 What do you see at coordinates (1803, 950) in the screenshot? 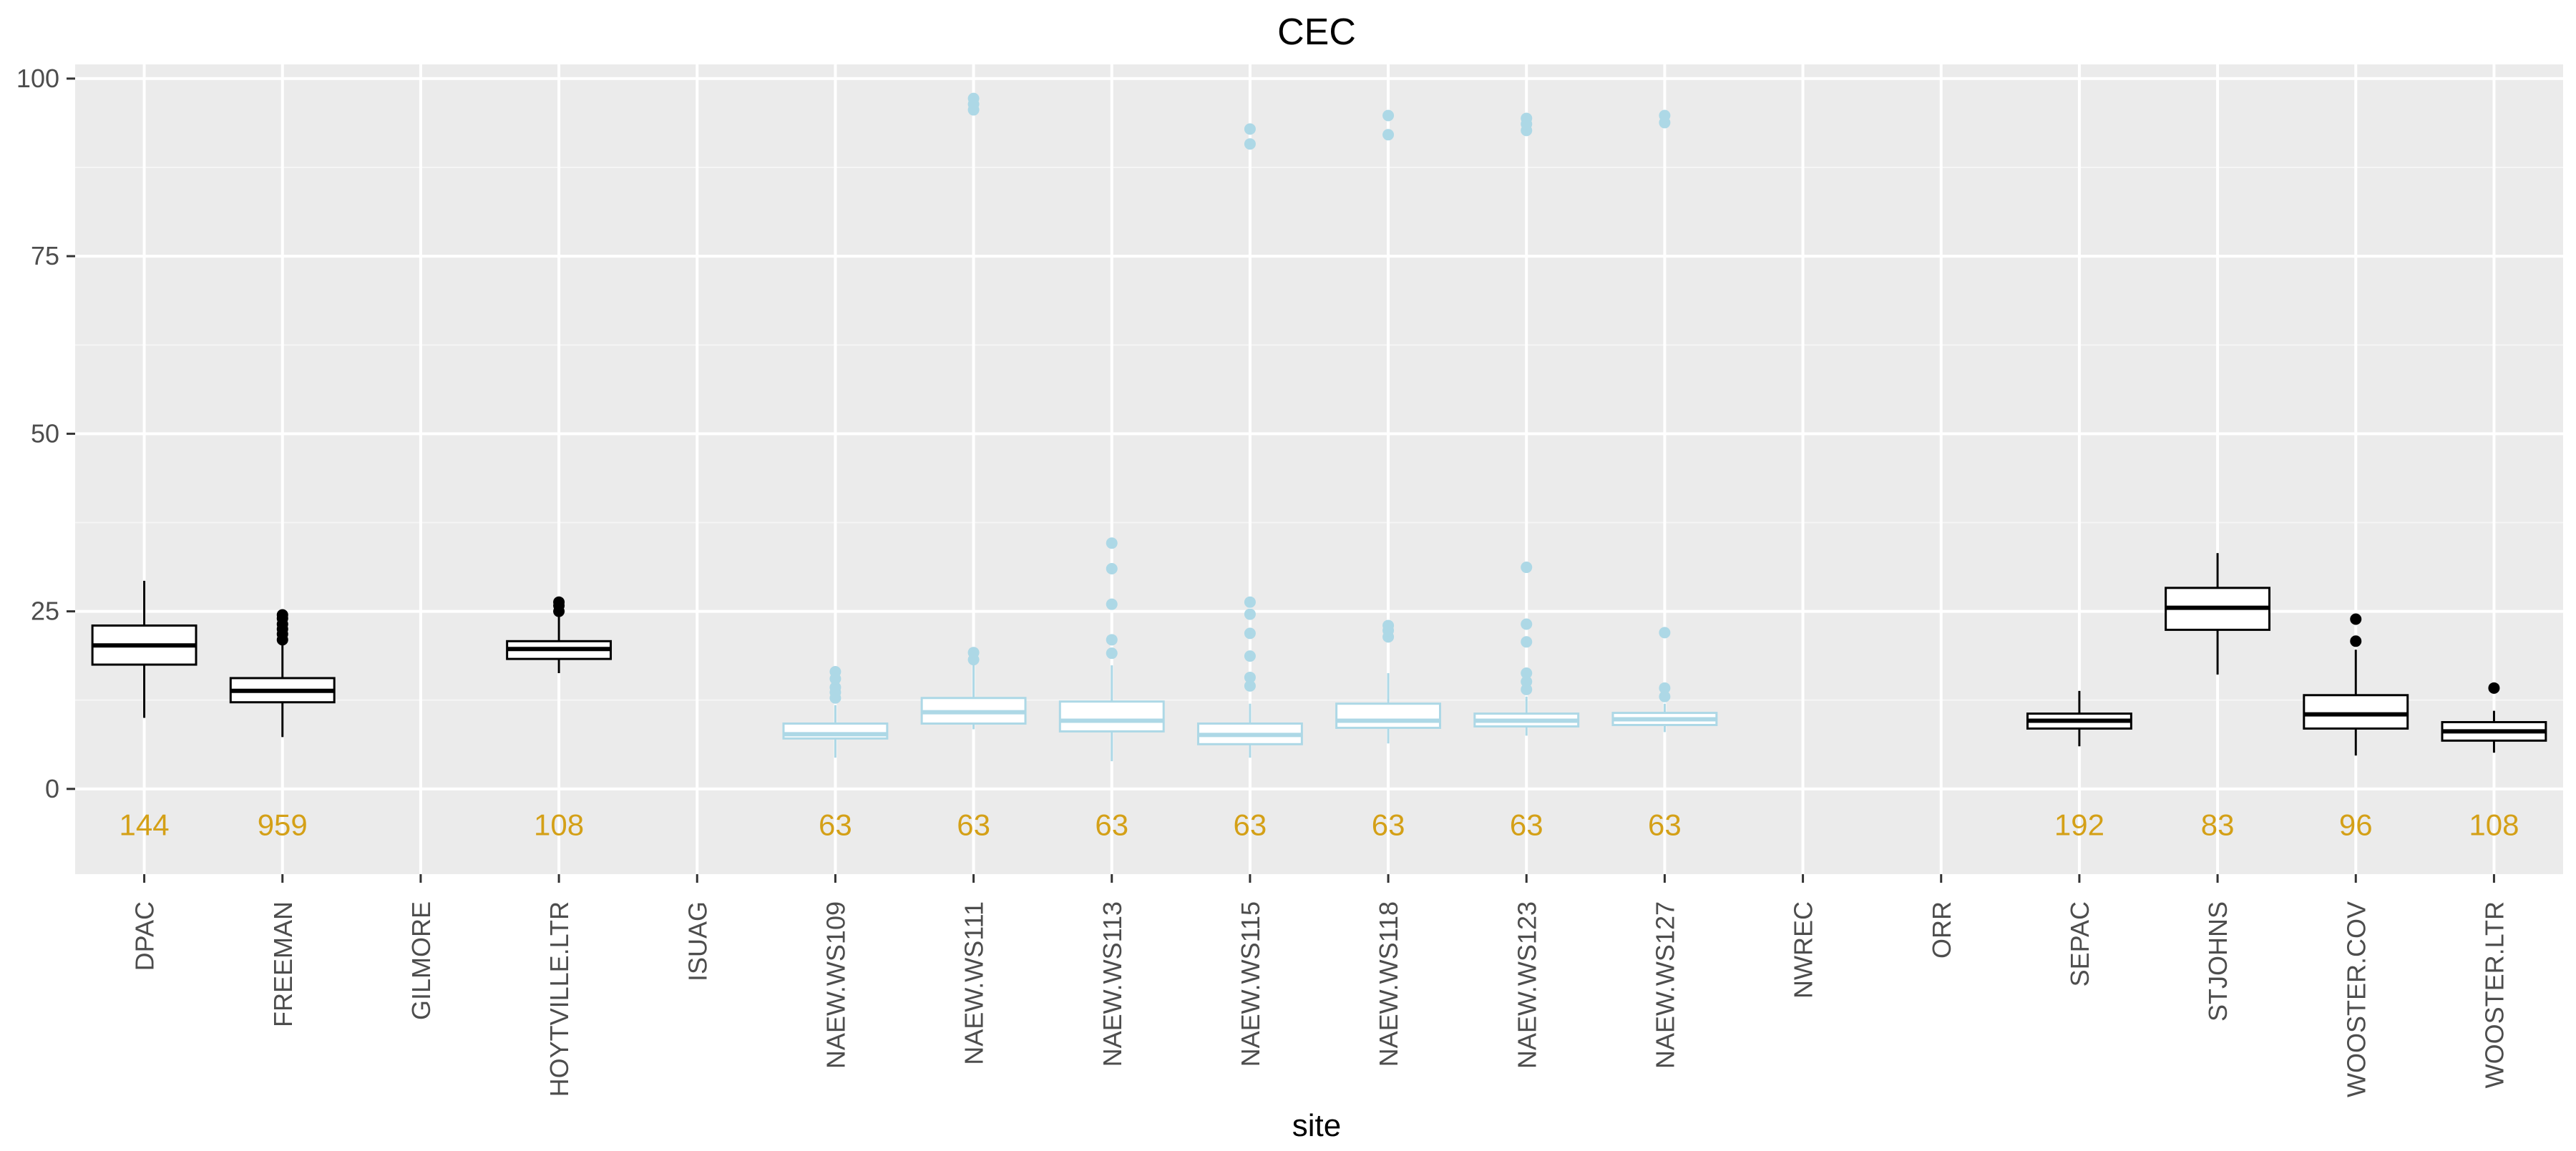
I see `x-tick-label: NWREC` at bounding box center [1803, 950].